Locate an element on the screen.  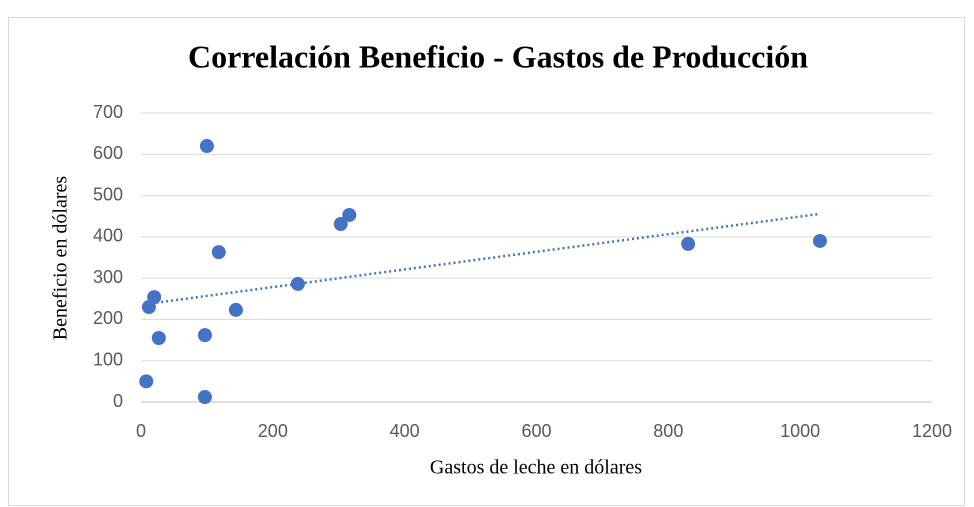
y-tick-label: 600 is located at coordinates (108, 153).